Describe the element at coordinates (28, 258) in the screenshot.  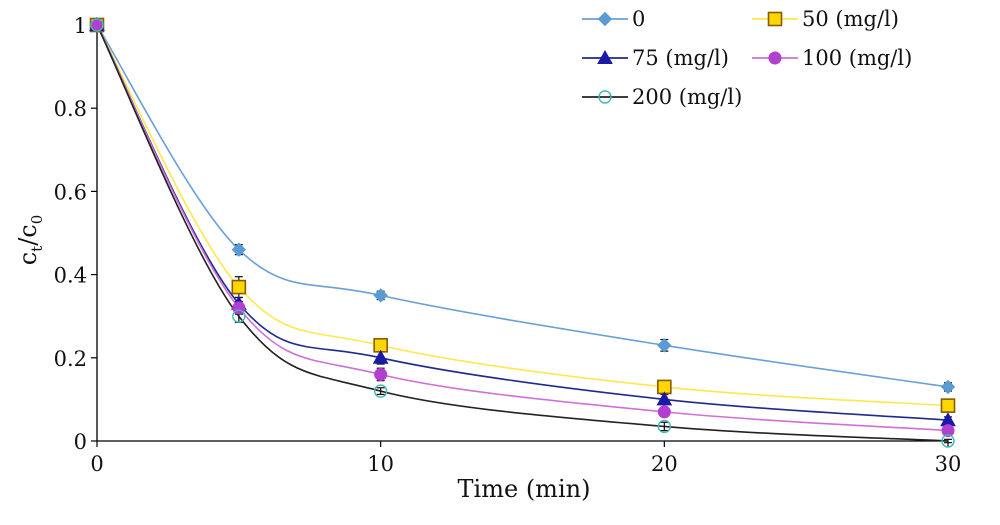
I see `y-axis-title-c: c` at that location.